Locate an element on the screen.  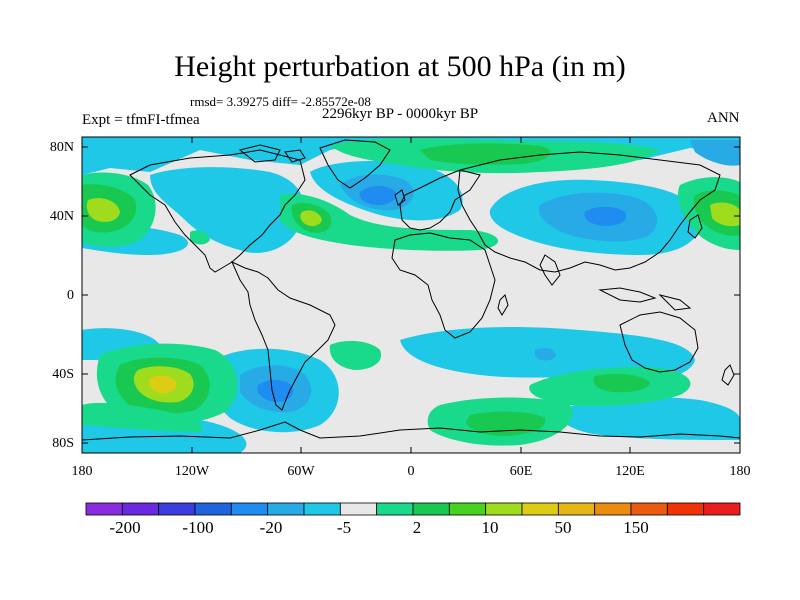
colorbar-label-150: 150 is located at coordinates (636, 527).